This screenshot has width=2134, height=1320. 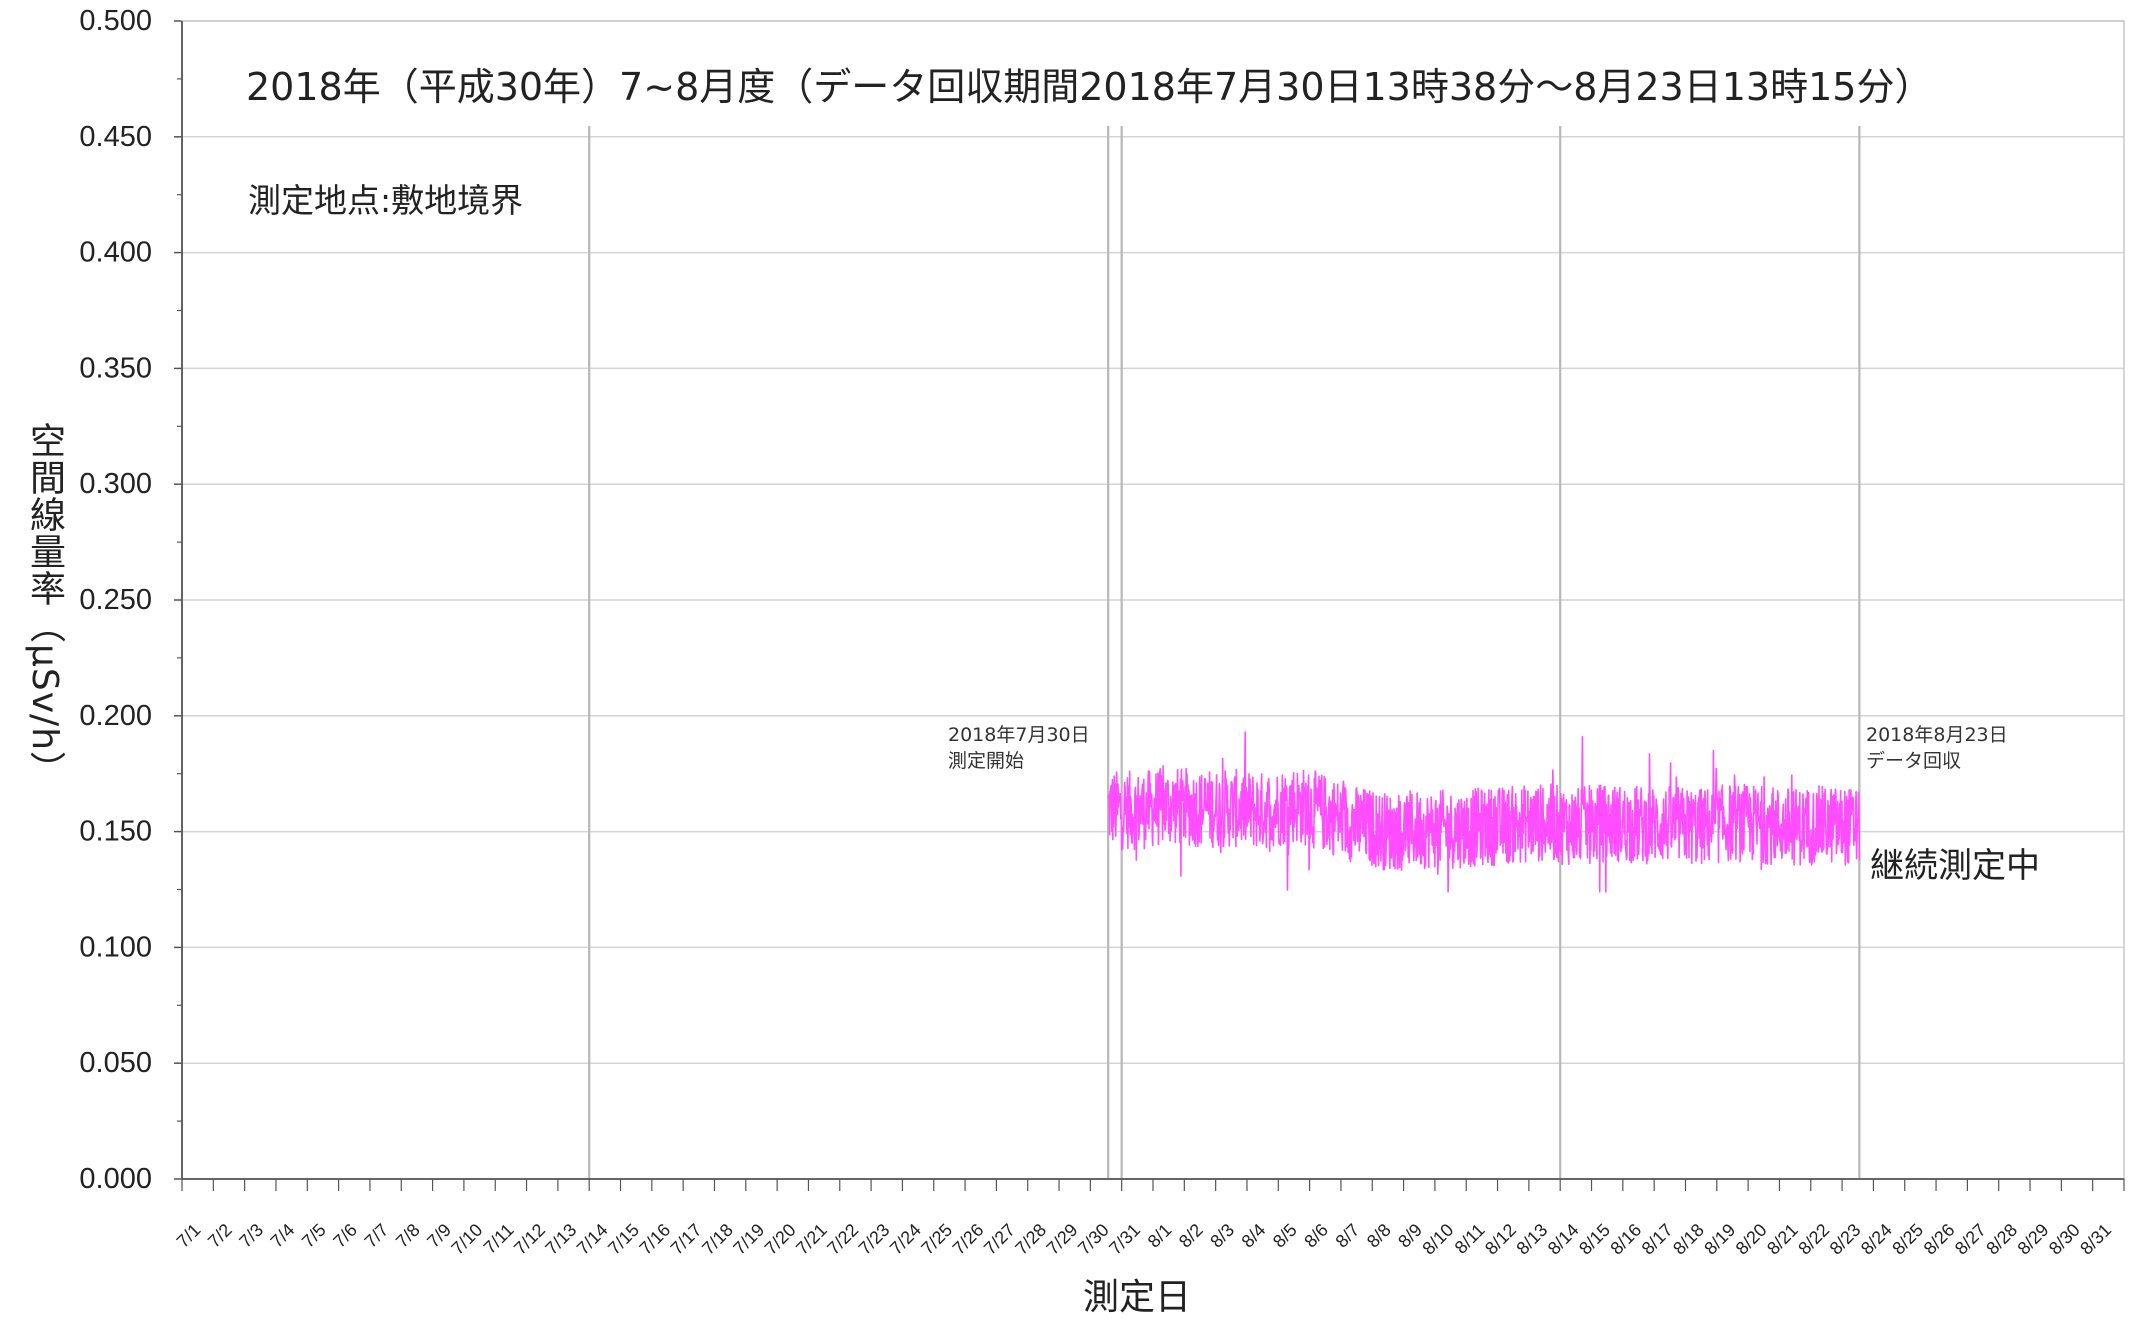 I want to click on y-tick-label: 0.500, so click(x=115, y=21).